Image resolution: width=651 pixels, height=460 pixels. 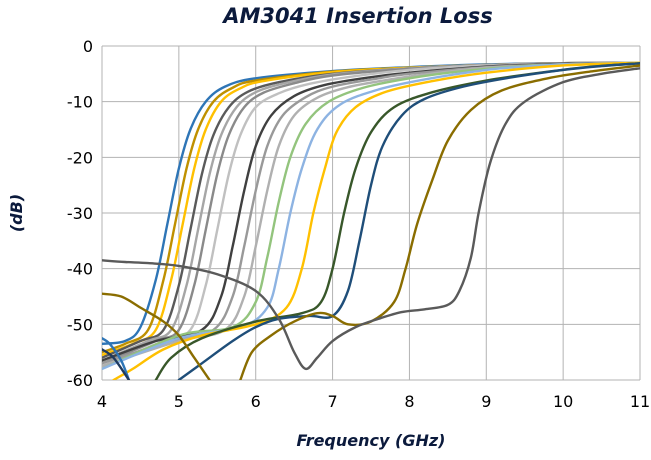 I want to click on y-tick-label: -30, so click(x=80, y=213).